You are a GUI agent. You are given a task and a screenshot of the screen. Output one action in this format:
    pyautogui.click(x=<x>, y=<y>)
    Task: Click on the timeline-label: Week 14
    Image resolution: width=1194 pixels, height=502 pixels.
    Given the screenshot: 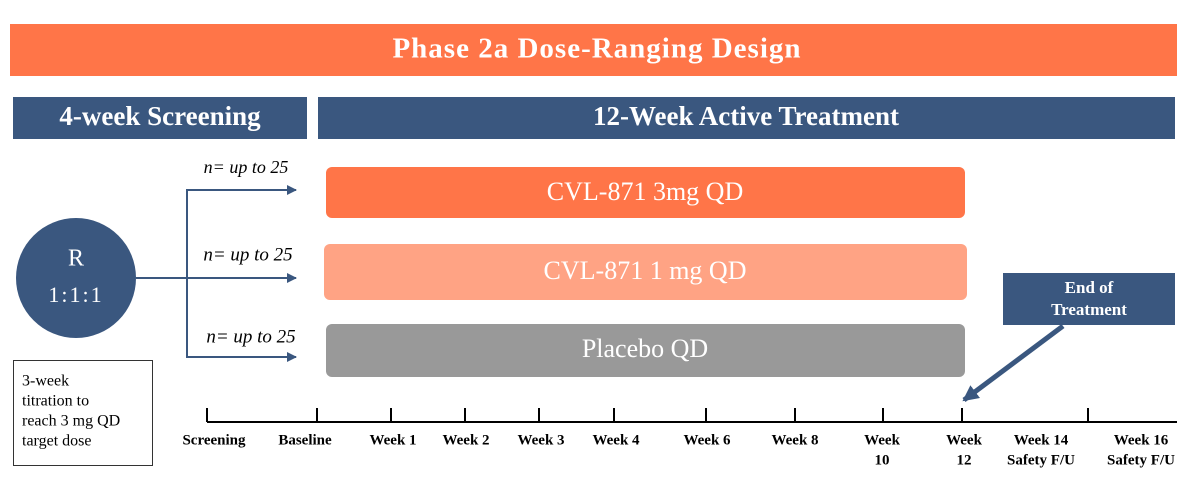 What is the action you would take?
    pyautogui.click(x=1041, y=440)
    